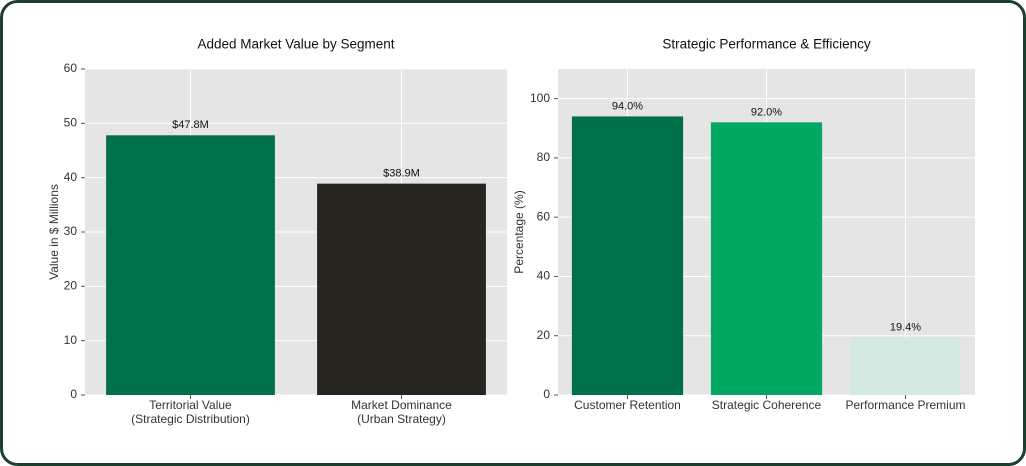  What do you see at coordinates (190, 419) in the screenshot?
I see `x-tick-label: (Strategic Distribution)` at bounding box center [190, 419].